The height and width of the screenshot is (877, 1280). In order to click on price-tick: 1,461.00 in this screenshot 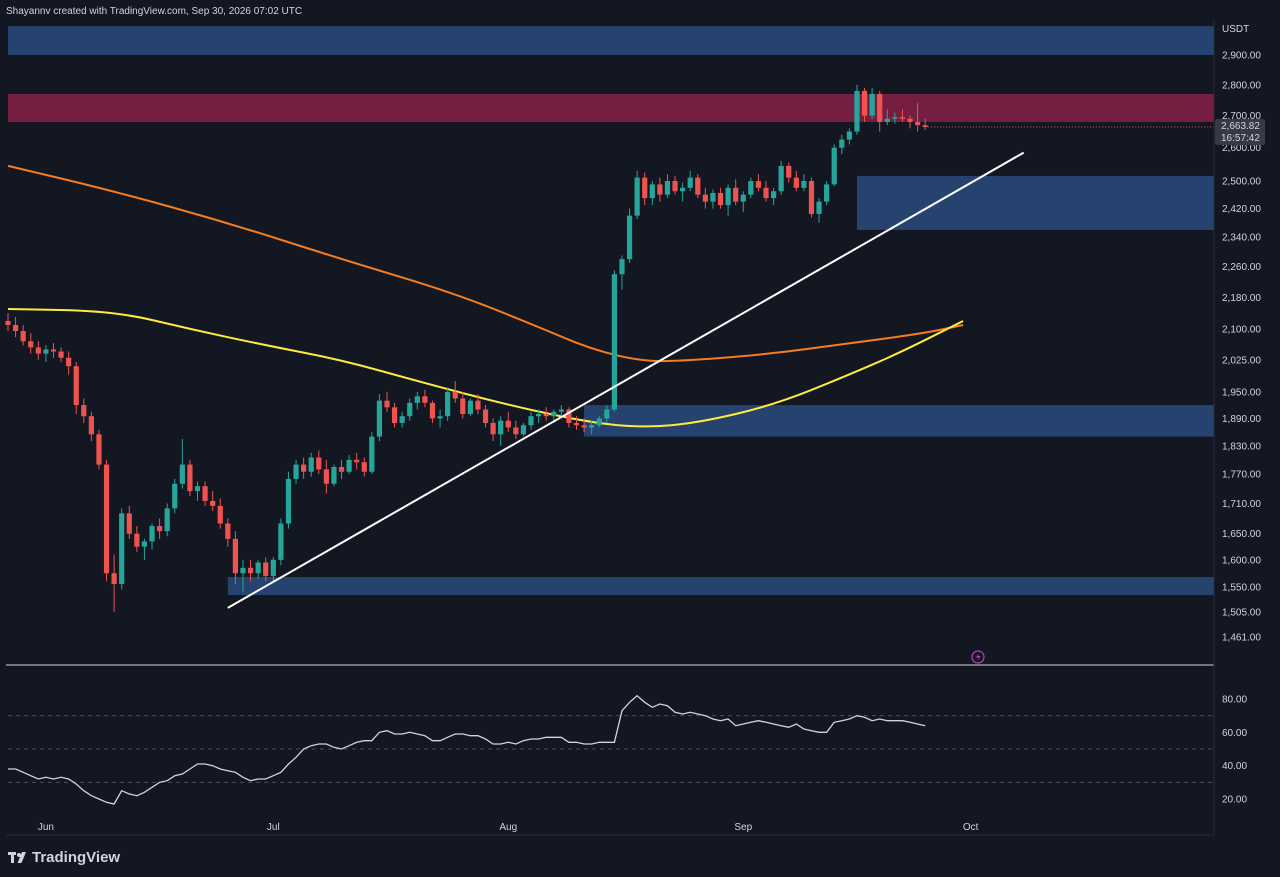, I will do `click(1241, 638)`.